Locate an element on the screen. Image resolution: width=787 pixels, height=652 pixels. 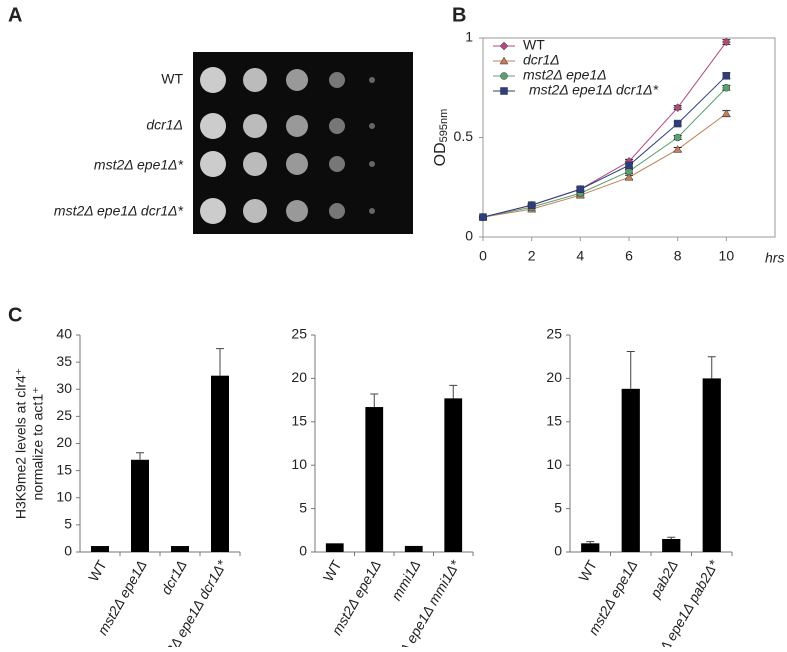
x-tick-label: 8 is located at coordinates (678, 256).